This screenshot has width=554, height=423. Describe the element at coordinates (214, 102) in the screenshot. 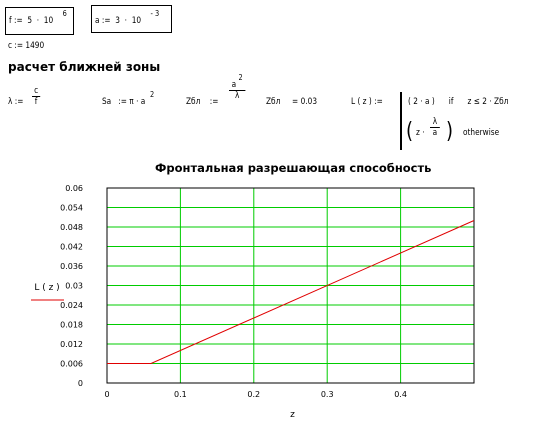

I see `zbl-assign: :=` at that location.